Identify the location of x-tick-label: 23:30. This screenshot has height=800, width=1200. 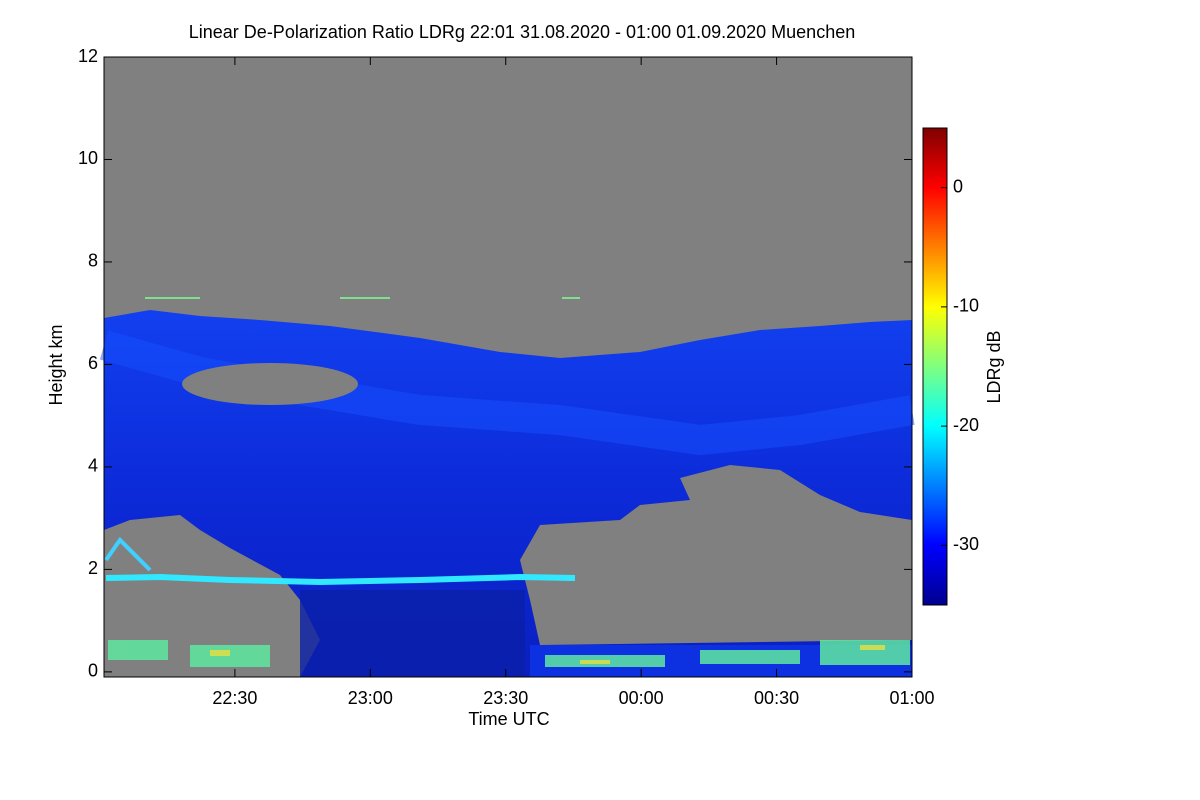
(505, 698).